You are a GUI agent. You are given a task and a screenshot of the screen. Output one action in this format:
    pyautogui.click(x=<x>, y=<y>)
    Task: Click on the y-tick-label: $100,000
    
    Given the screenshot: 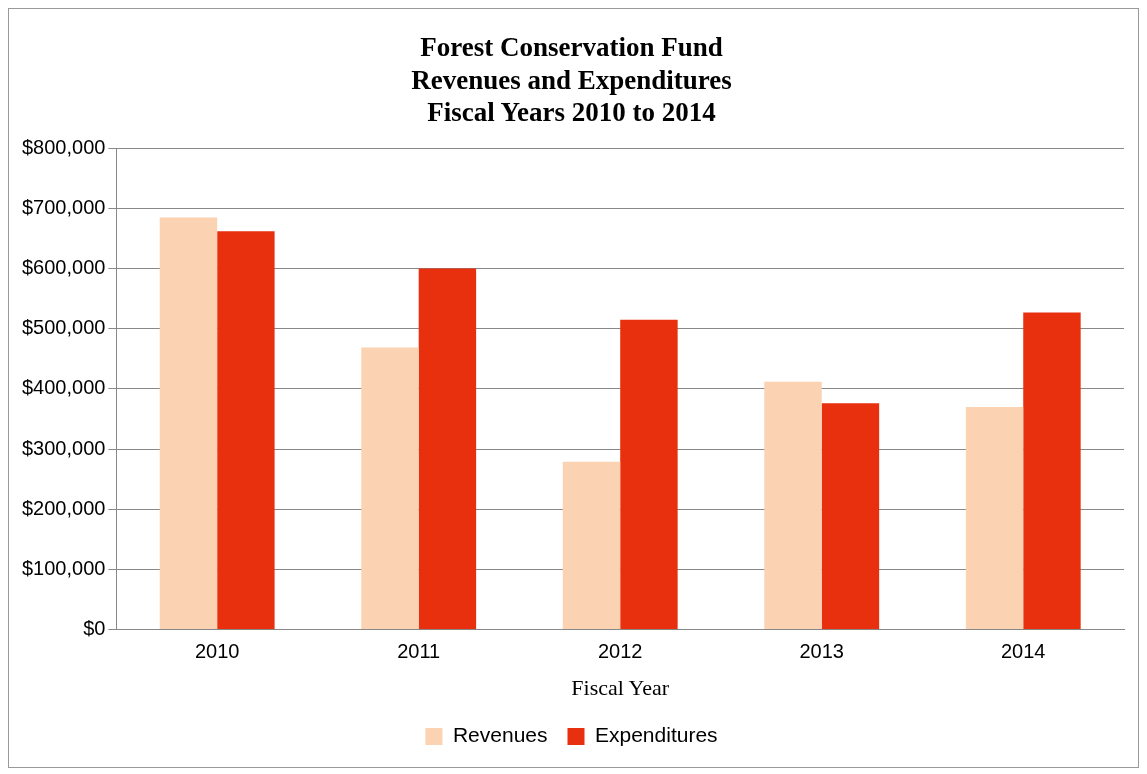 What is the action you would take?
    pyautogui.click(x=64, y=567)
    